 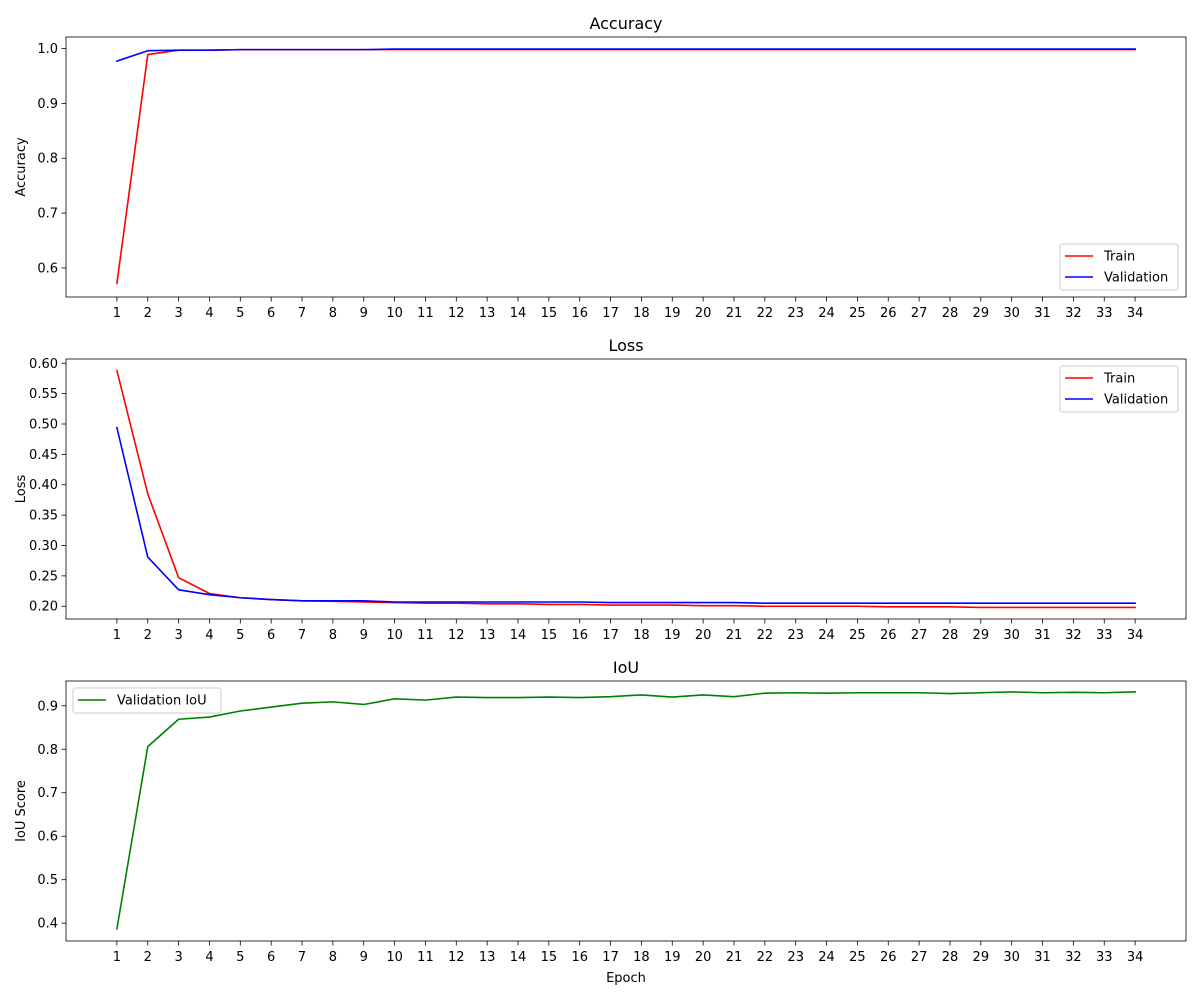 What do you see at coordinates (47, 924) in the screenshot?
I see `iou-y-tick-label: 0.4` at bounding box center [47, 924].